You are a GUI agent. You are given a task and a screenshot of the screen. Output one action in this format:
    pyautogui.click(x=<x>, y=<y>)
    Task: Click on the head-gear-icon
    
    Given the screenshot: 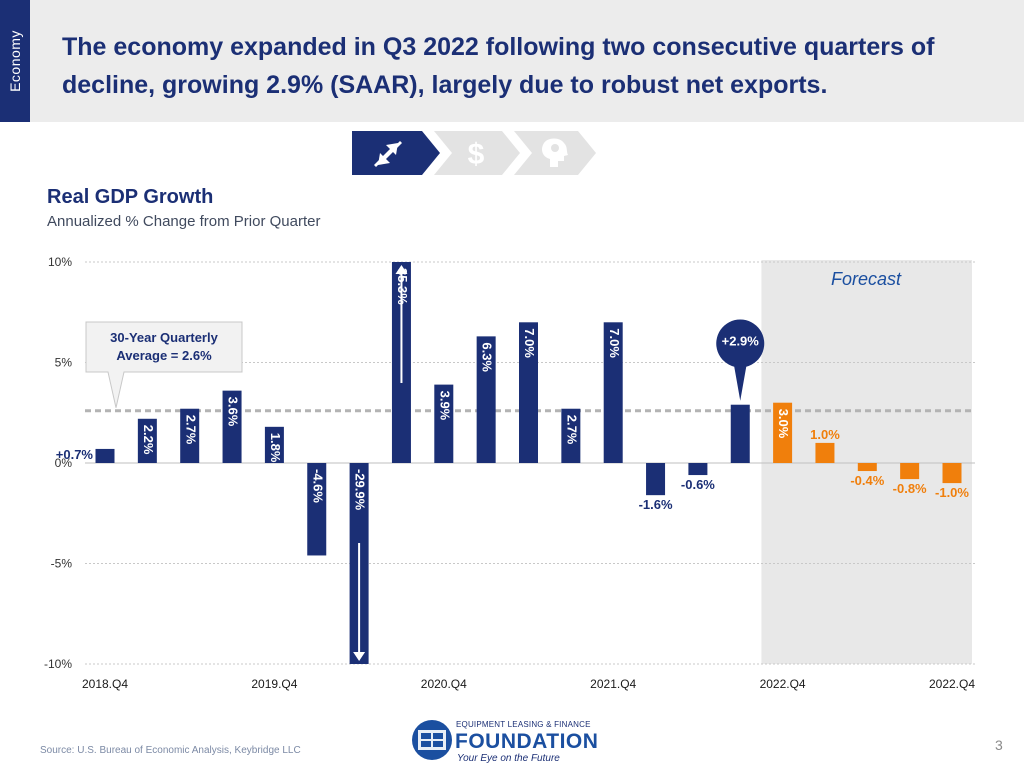 What is the action you would take?
    pyautogui.click(x=555, y=152)
    